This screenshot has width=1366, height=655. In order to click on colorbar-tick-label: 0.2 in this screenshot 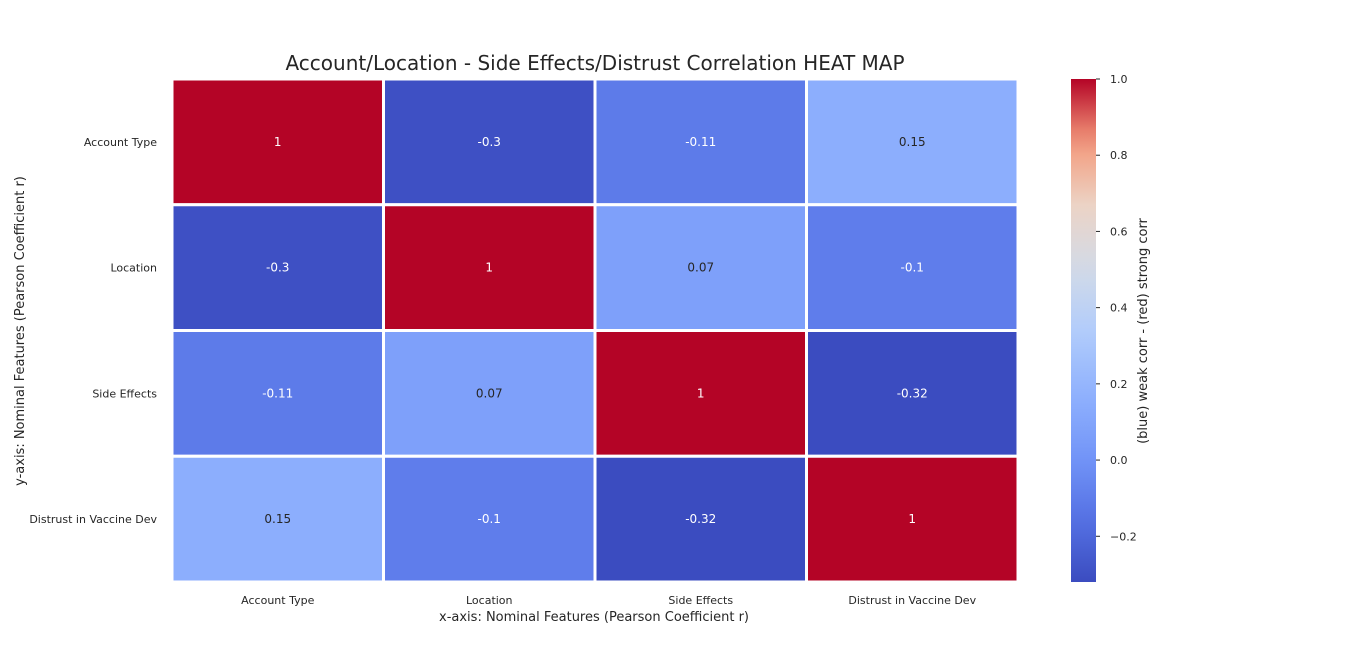, I will do `click(1119, 384)`.